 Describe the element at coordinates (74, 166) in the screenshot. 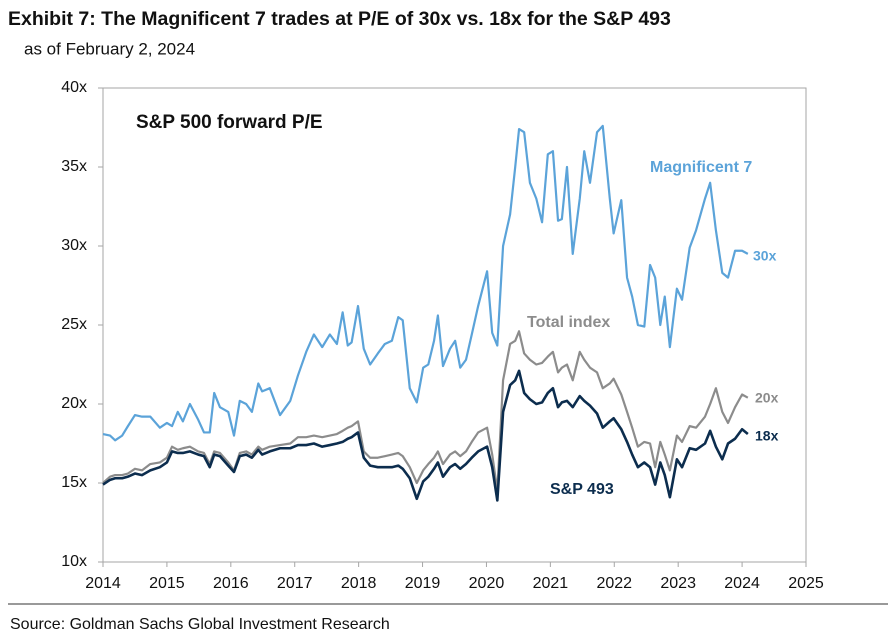

I see `y-tick-label: 35x` at that location.